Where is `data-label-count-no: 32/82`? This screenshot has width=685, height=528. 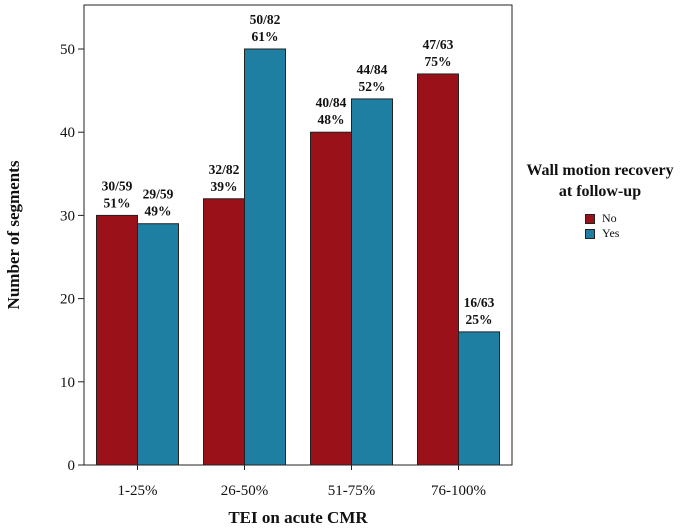
data-label-count-no: 32/82 is located at coordinates (224, 169).